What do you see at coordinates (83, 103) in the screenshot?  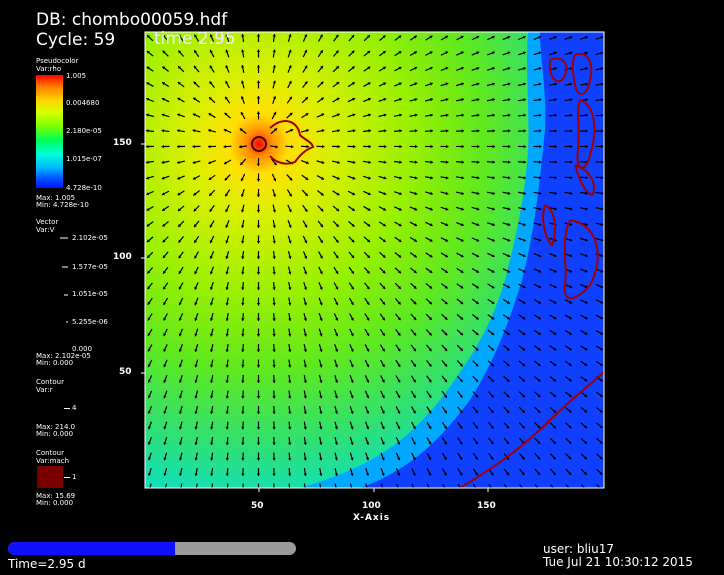 I see `colorbar-tick: 0.004680` at bounding box center [83, 103].